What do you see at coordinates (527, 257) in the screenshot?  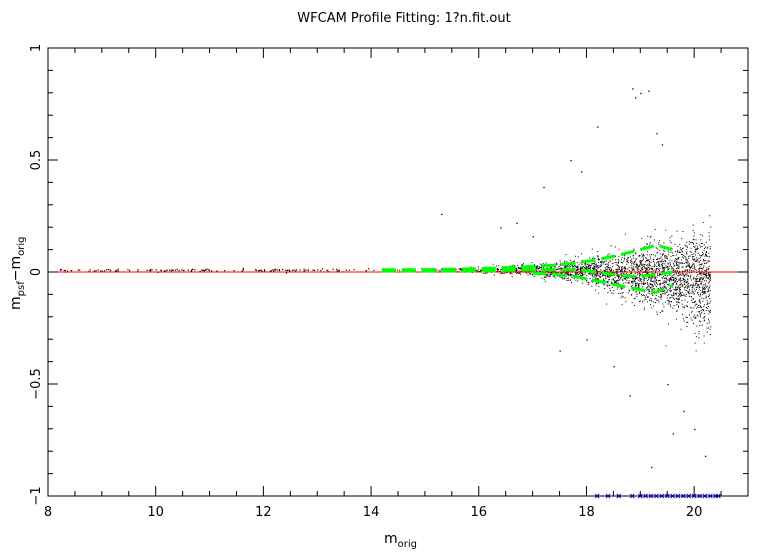 I see `upper-sigma-curve` at bounding box center [527, 257].